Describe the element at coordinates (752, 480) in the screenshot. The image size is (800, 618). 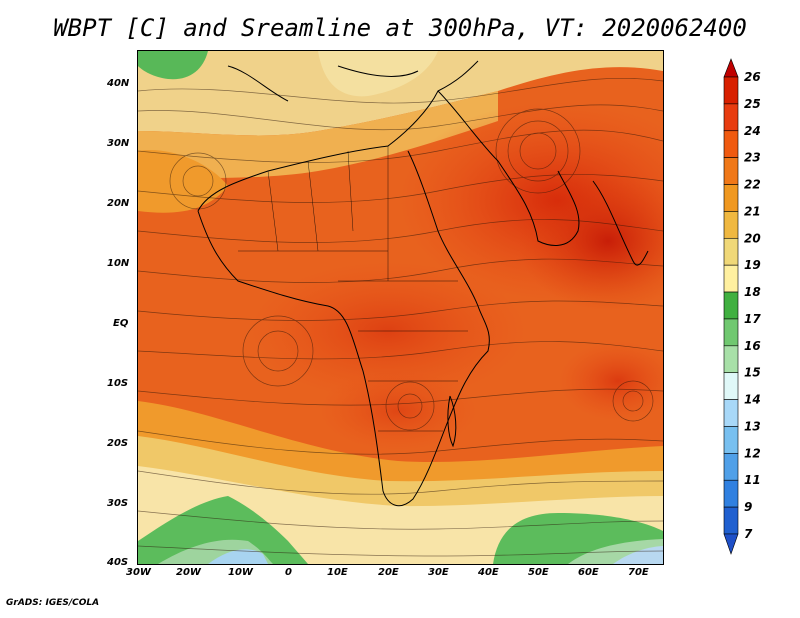
I see `colorbar-label: 11` at that location.